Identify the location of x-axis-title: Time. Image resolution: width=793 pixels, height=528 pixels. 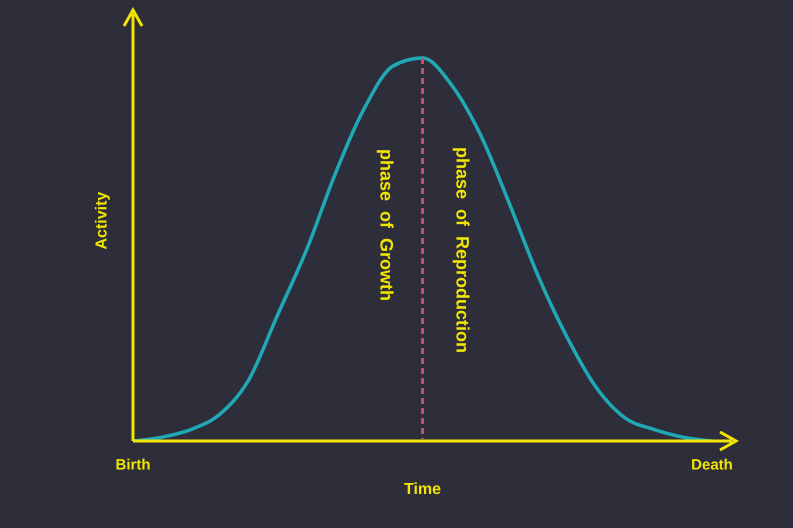
(423, 489).